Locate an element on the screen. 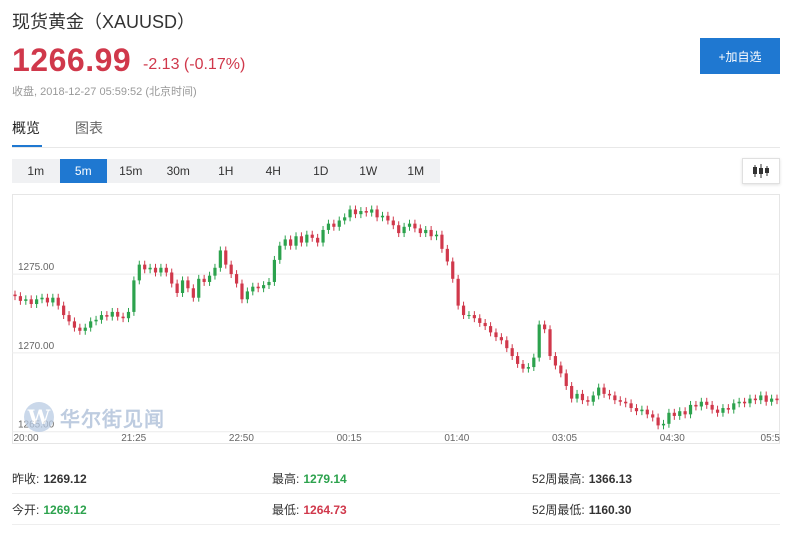  period-15m: 15m is located at coordinates (131, 171).